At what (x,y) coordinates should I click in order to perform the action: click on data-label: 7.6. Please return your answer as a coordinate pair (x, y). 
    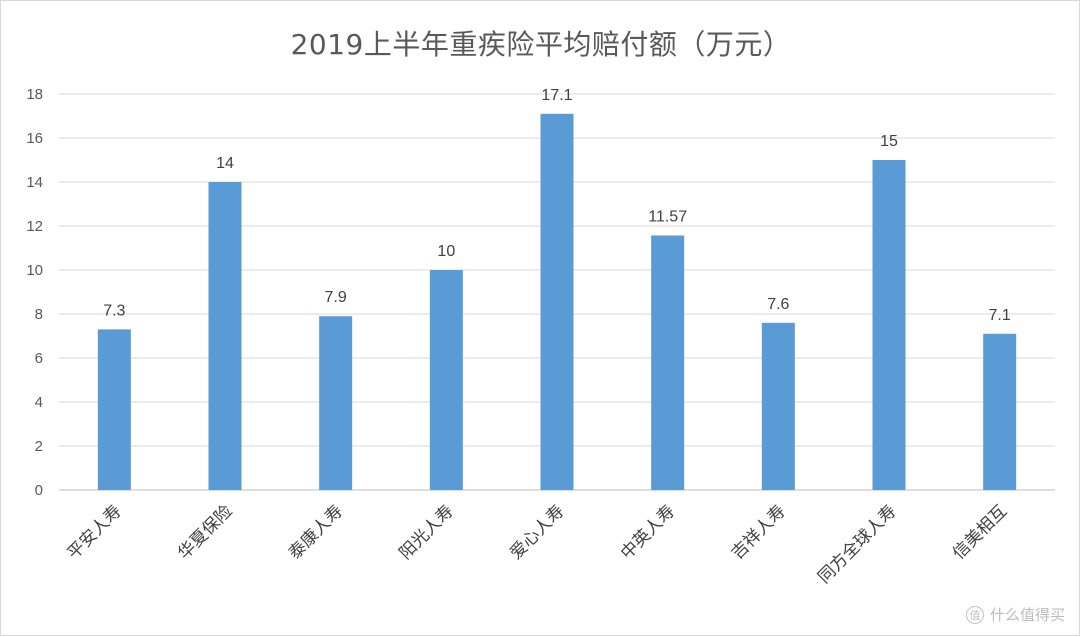
    Looking at the image, I should click on (778, 304).